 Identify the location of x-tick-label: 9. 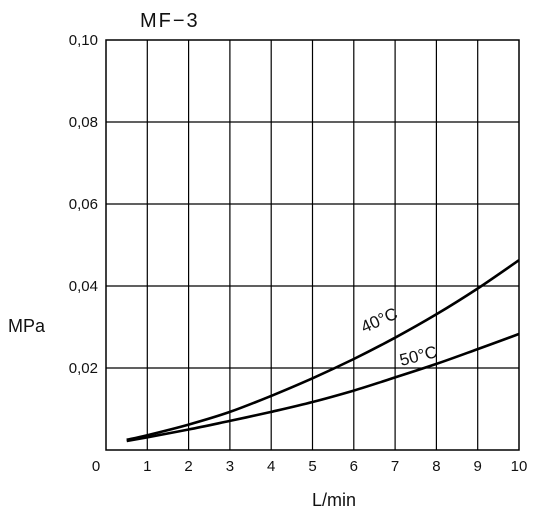
(478, 466).